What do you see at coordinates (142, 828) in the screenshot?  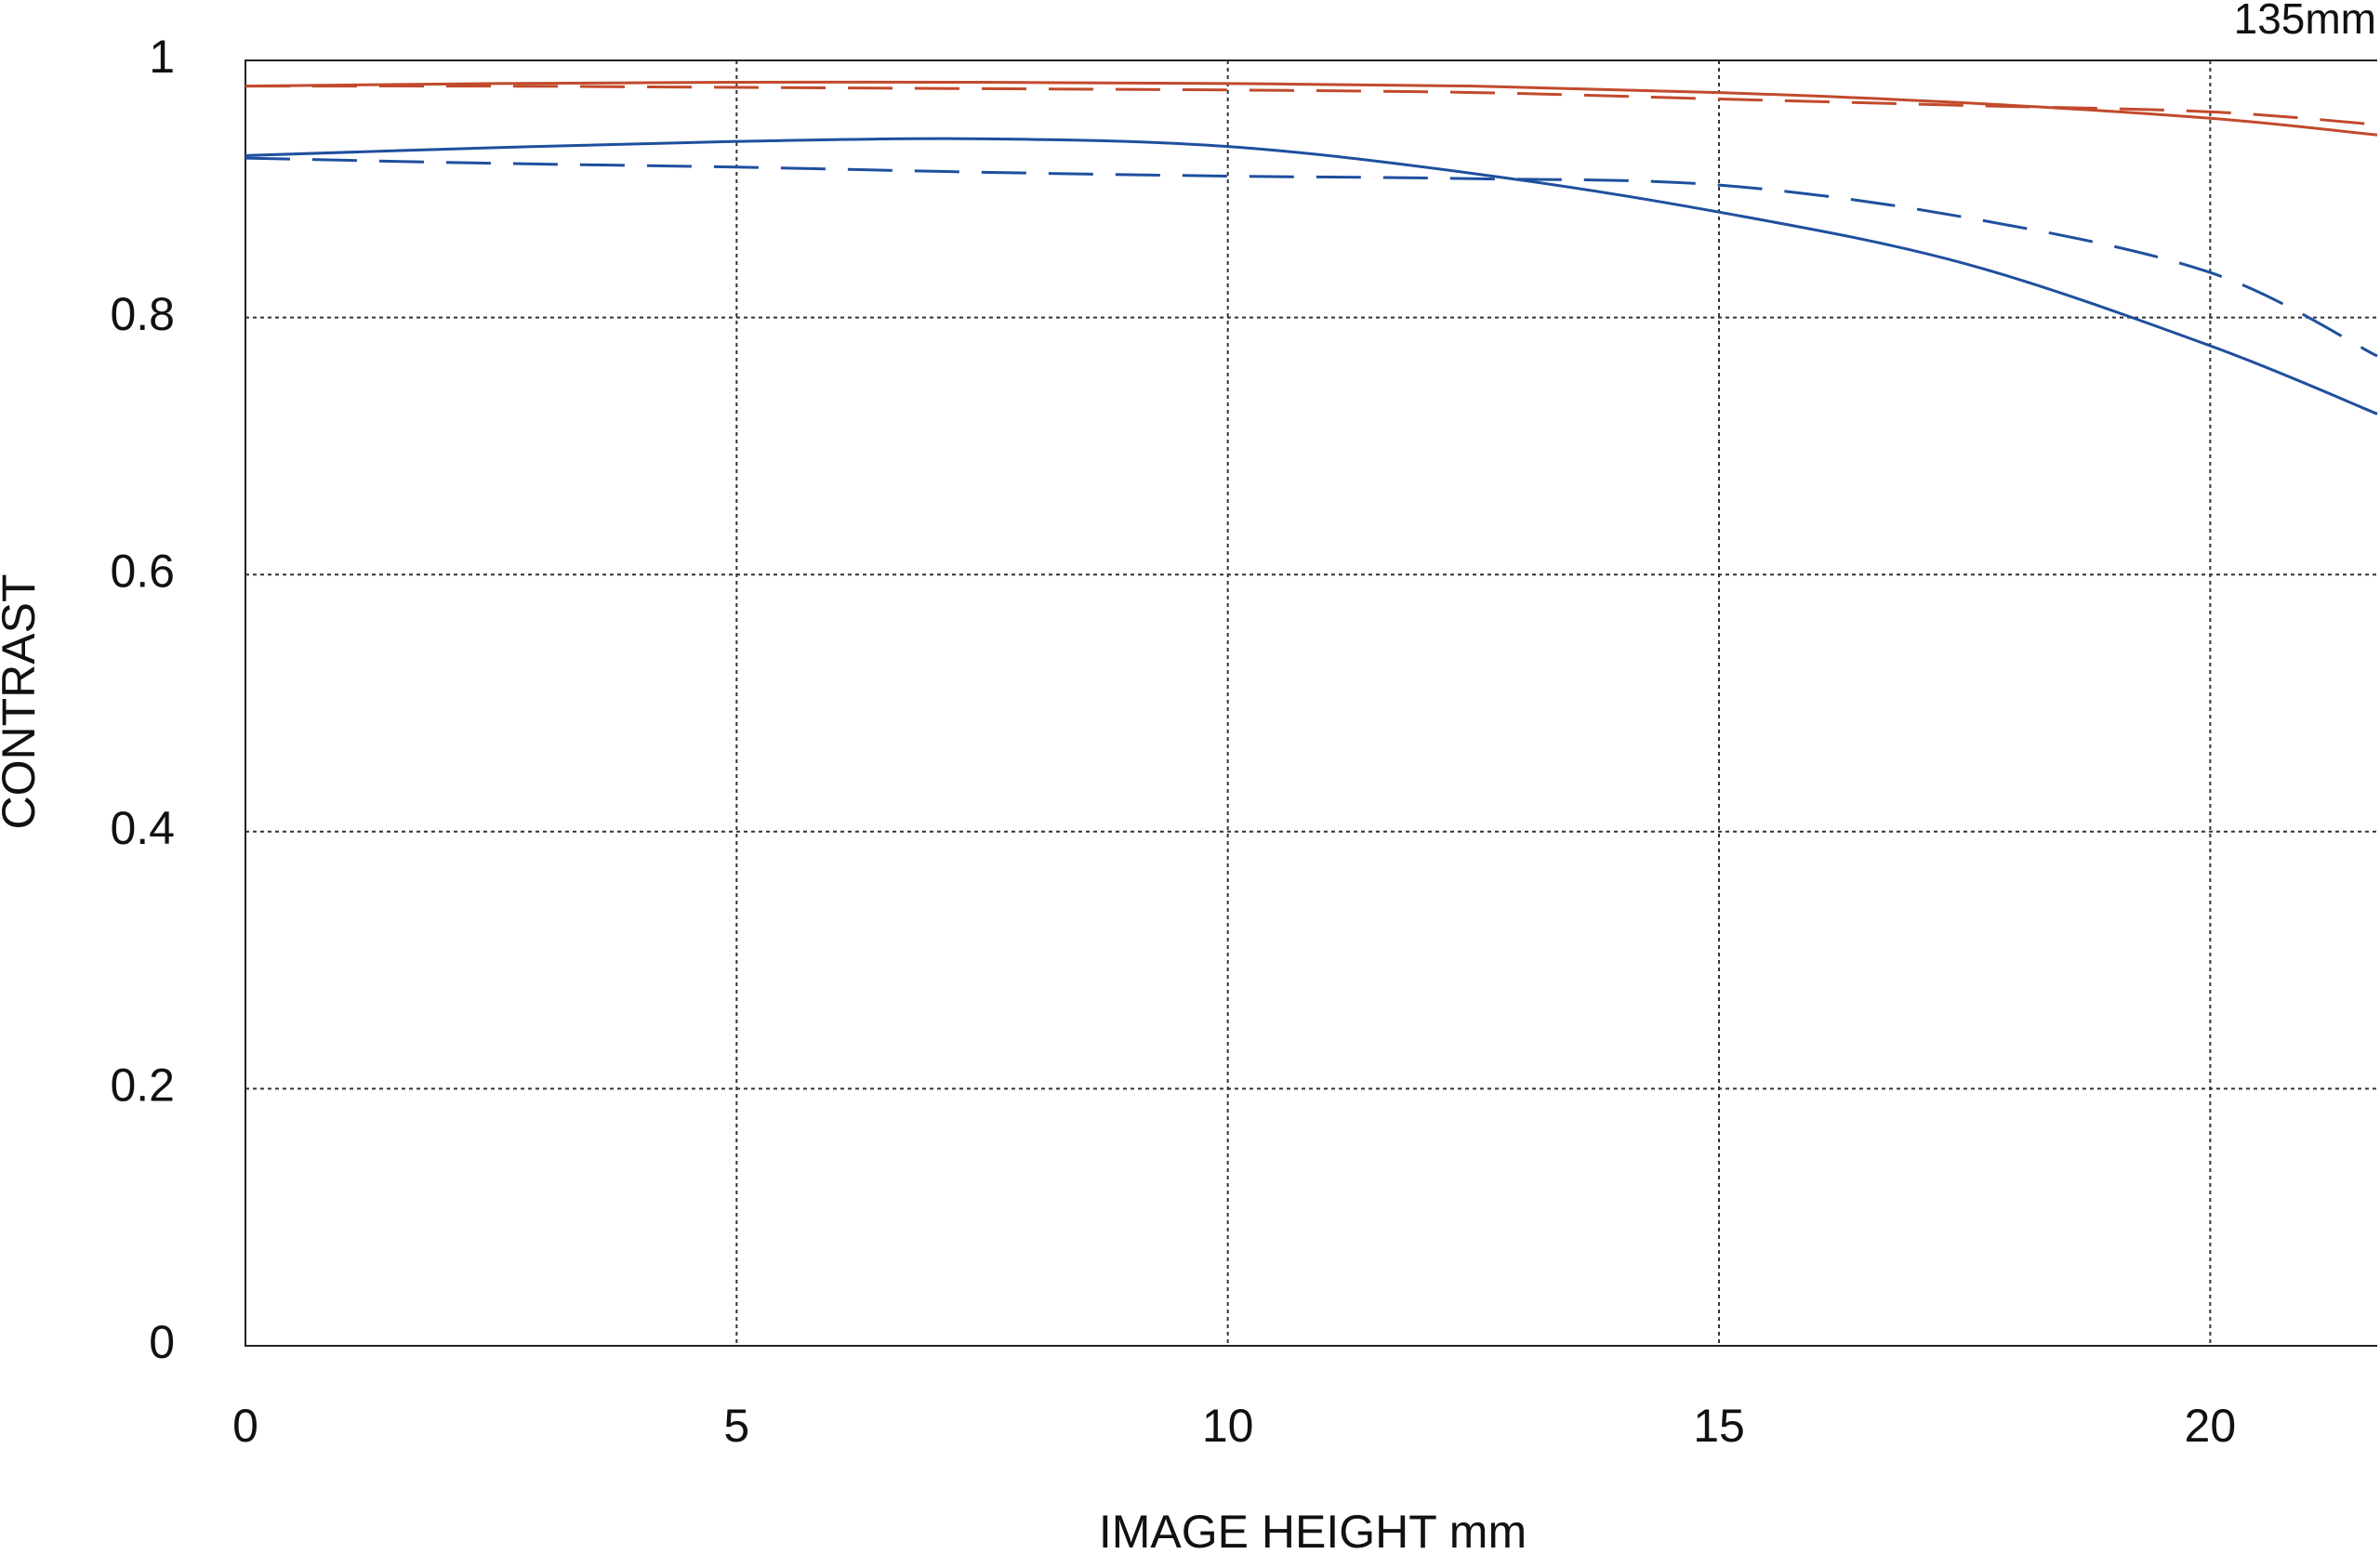 I see `y-tick-label: 0.4` at bounding box center [142, 828].